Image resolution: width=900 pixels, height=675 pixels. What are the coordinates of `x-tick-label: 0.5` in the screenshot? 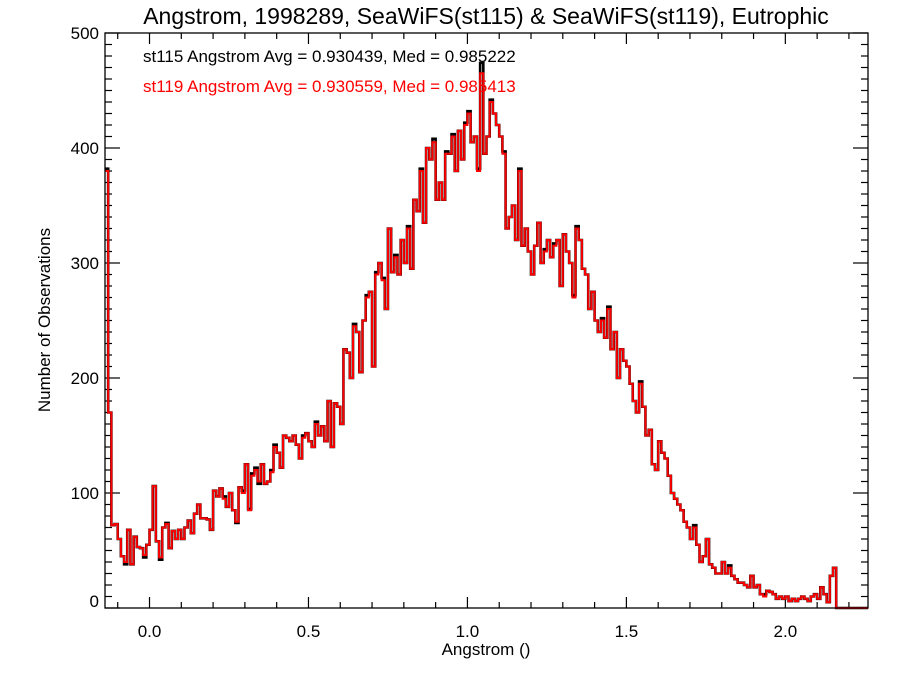 It's located at (309, 631).